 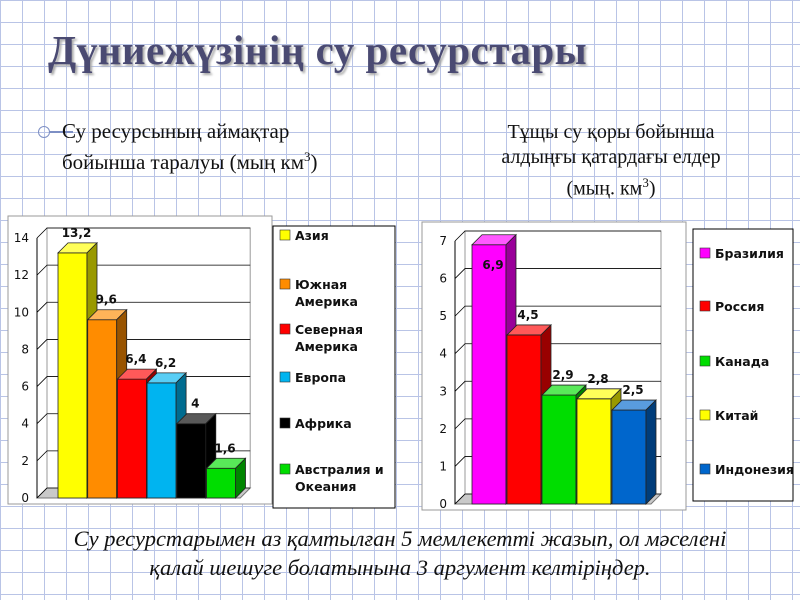 What do you see at coordinates (339, 469) in the screenshot?
I see `legend-label: Австралия и` at bounding box center [339, 469].